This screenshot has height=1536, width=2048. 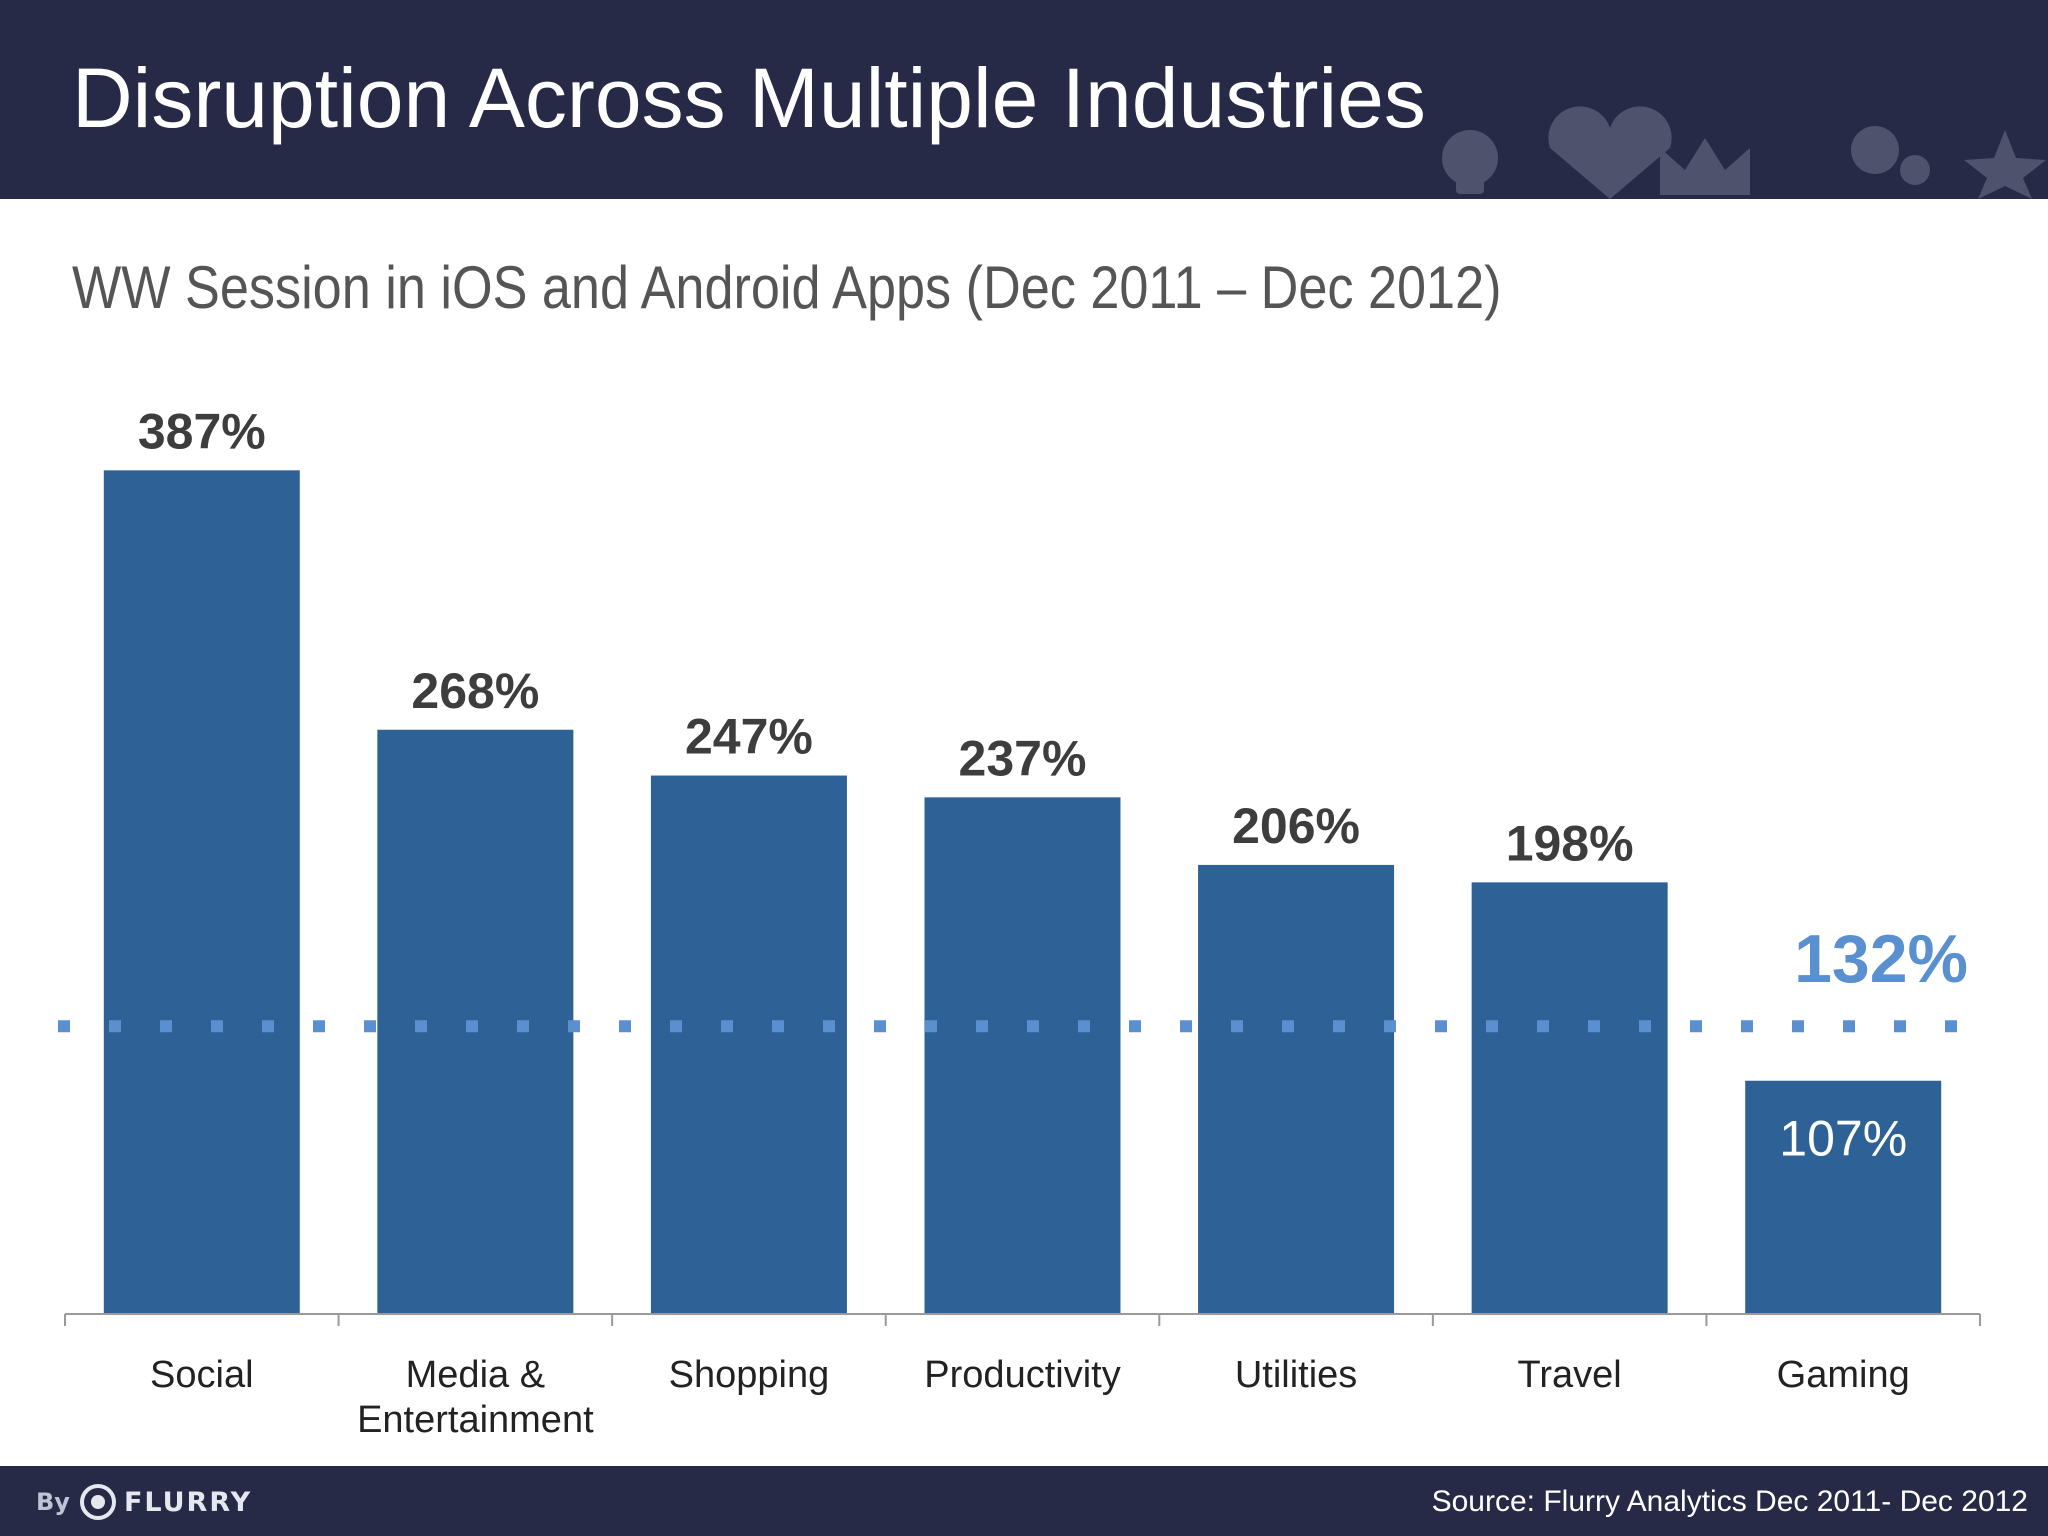 What do you see at coordinates (1470, 162) in the screenshot?
I see `skull-icon` at bounding box center [1470, 162].